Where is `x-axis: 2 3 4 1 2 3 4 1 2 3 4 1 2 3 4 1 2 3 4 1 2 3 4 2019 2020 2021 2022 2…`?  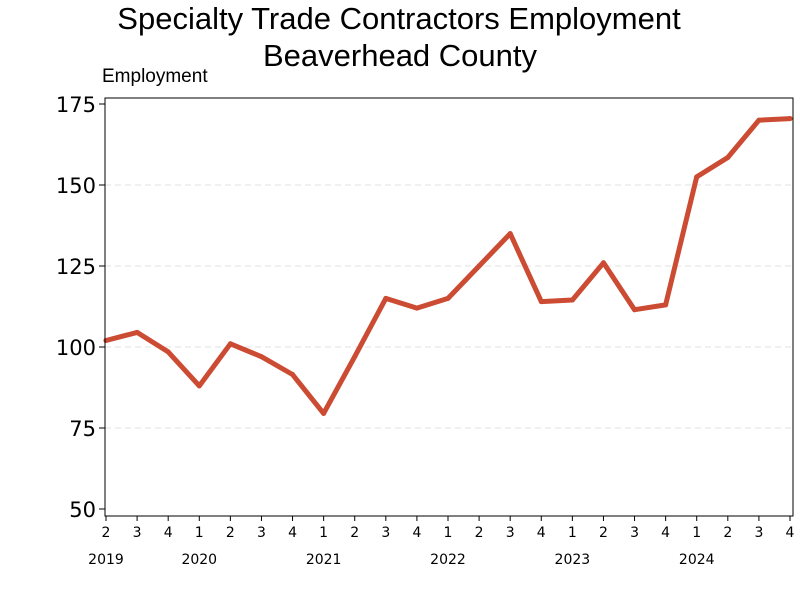 x-axis: 2 3 4 1 2 3 4 1 2 3 4 1 2 3 4 1 2 3 4 1 2 3 4 2019 2020 2021 2022 2… is located at coordinates (441, 542).